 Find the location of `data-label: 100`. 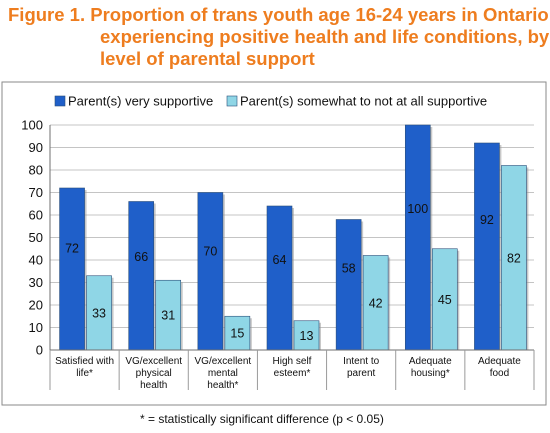

data-label: 100 is located at coordinates (417, 209).